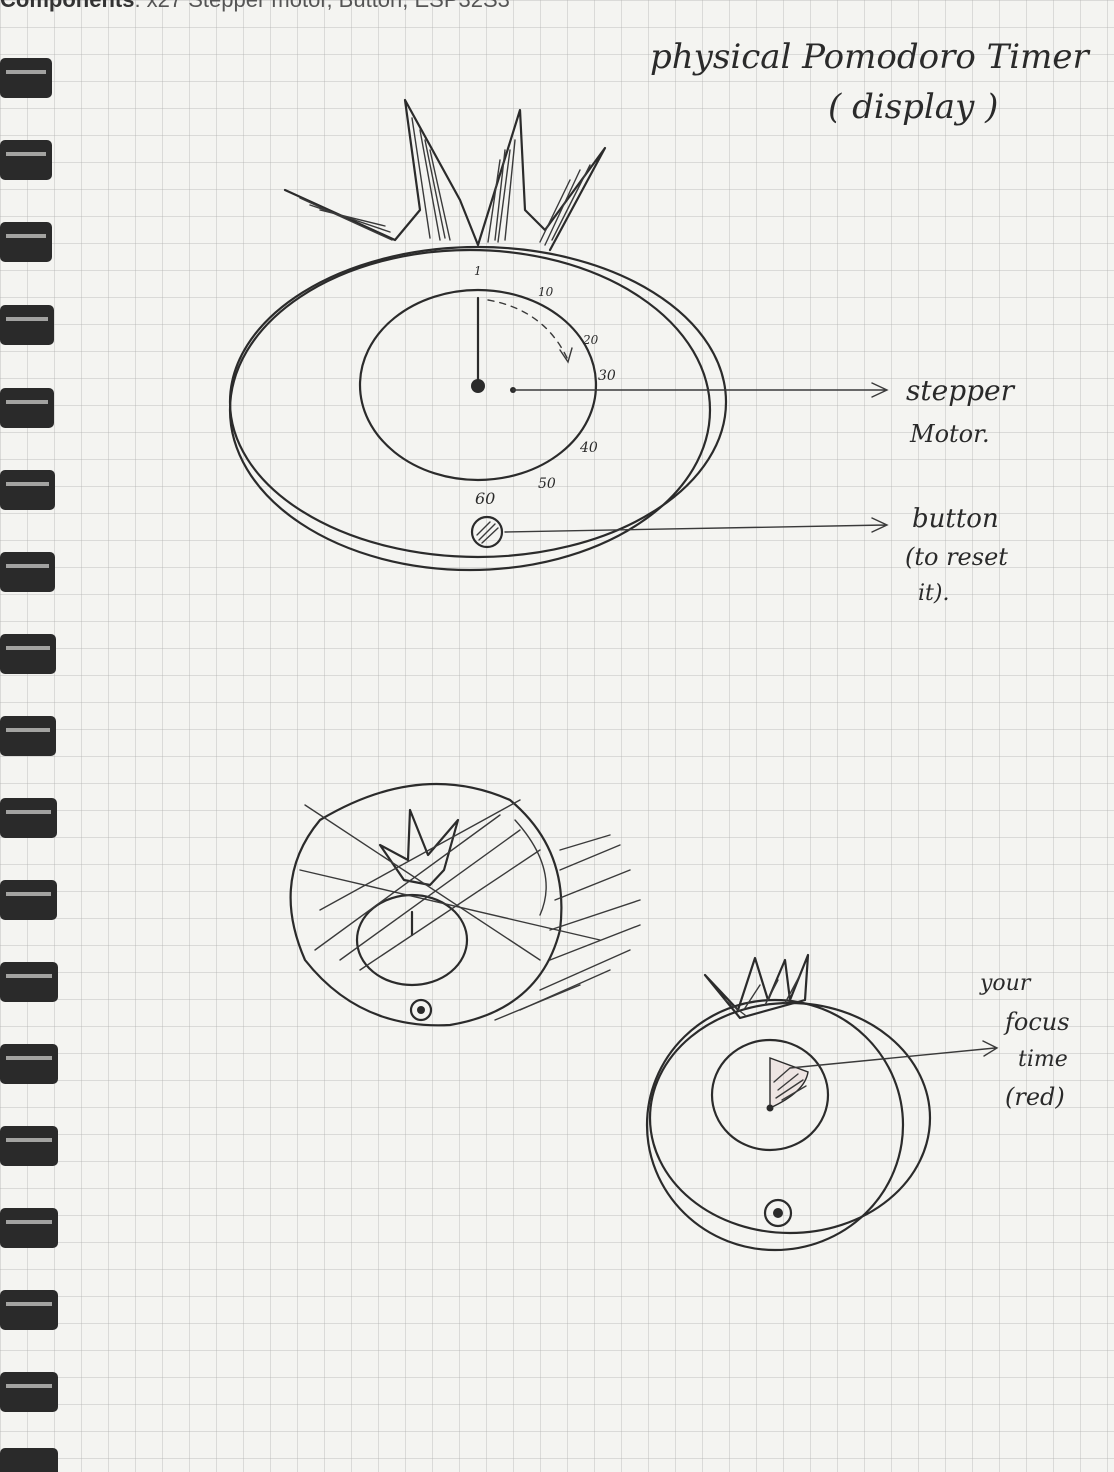 This screenshot has height=1472, width=1114. What do you see at coordinates (1036, 1022) in the screenshot?
I see `focus-label-line2: focus` at bounding box center [1036, 1022].